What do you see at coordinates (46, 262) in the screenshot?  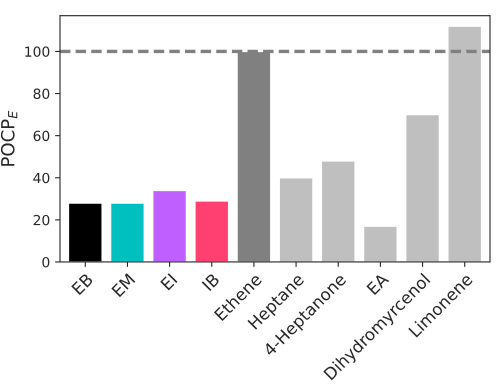 I see `y-tick-label: 0` at bounding box center [46, 262].